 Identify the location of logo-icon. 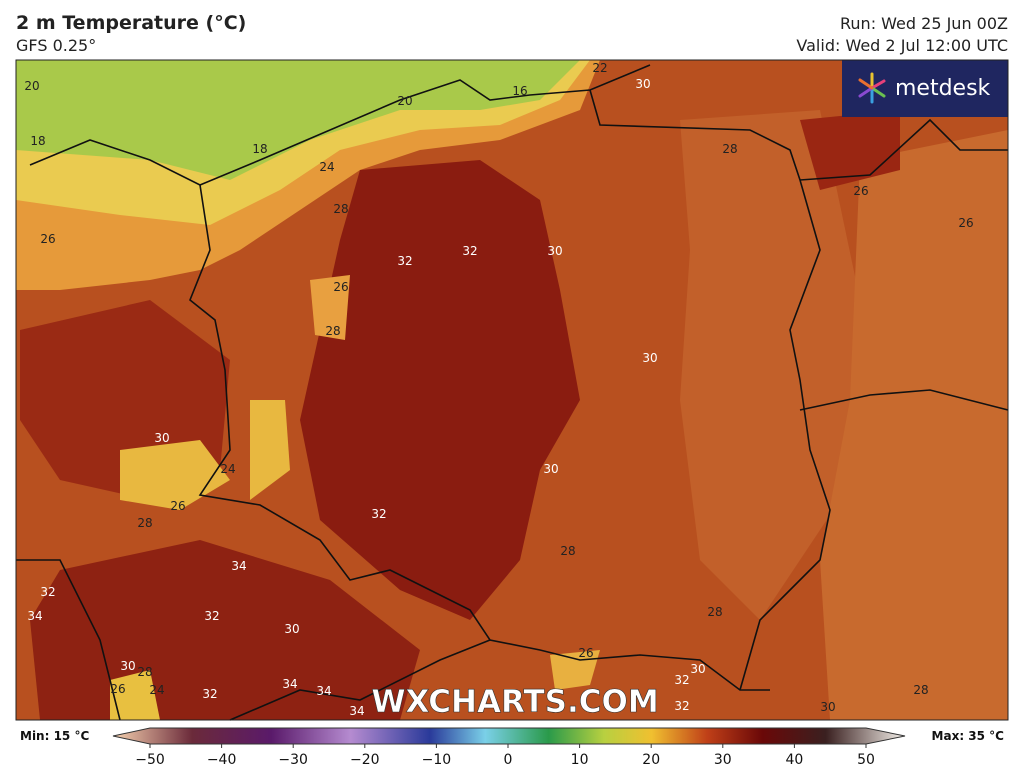
(872, 88).